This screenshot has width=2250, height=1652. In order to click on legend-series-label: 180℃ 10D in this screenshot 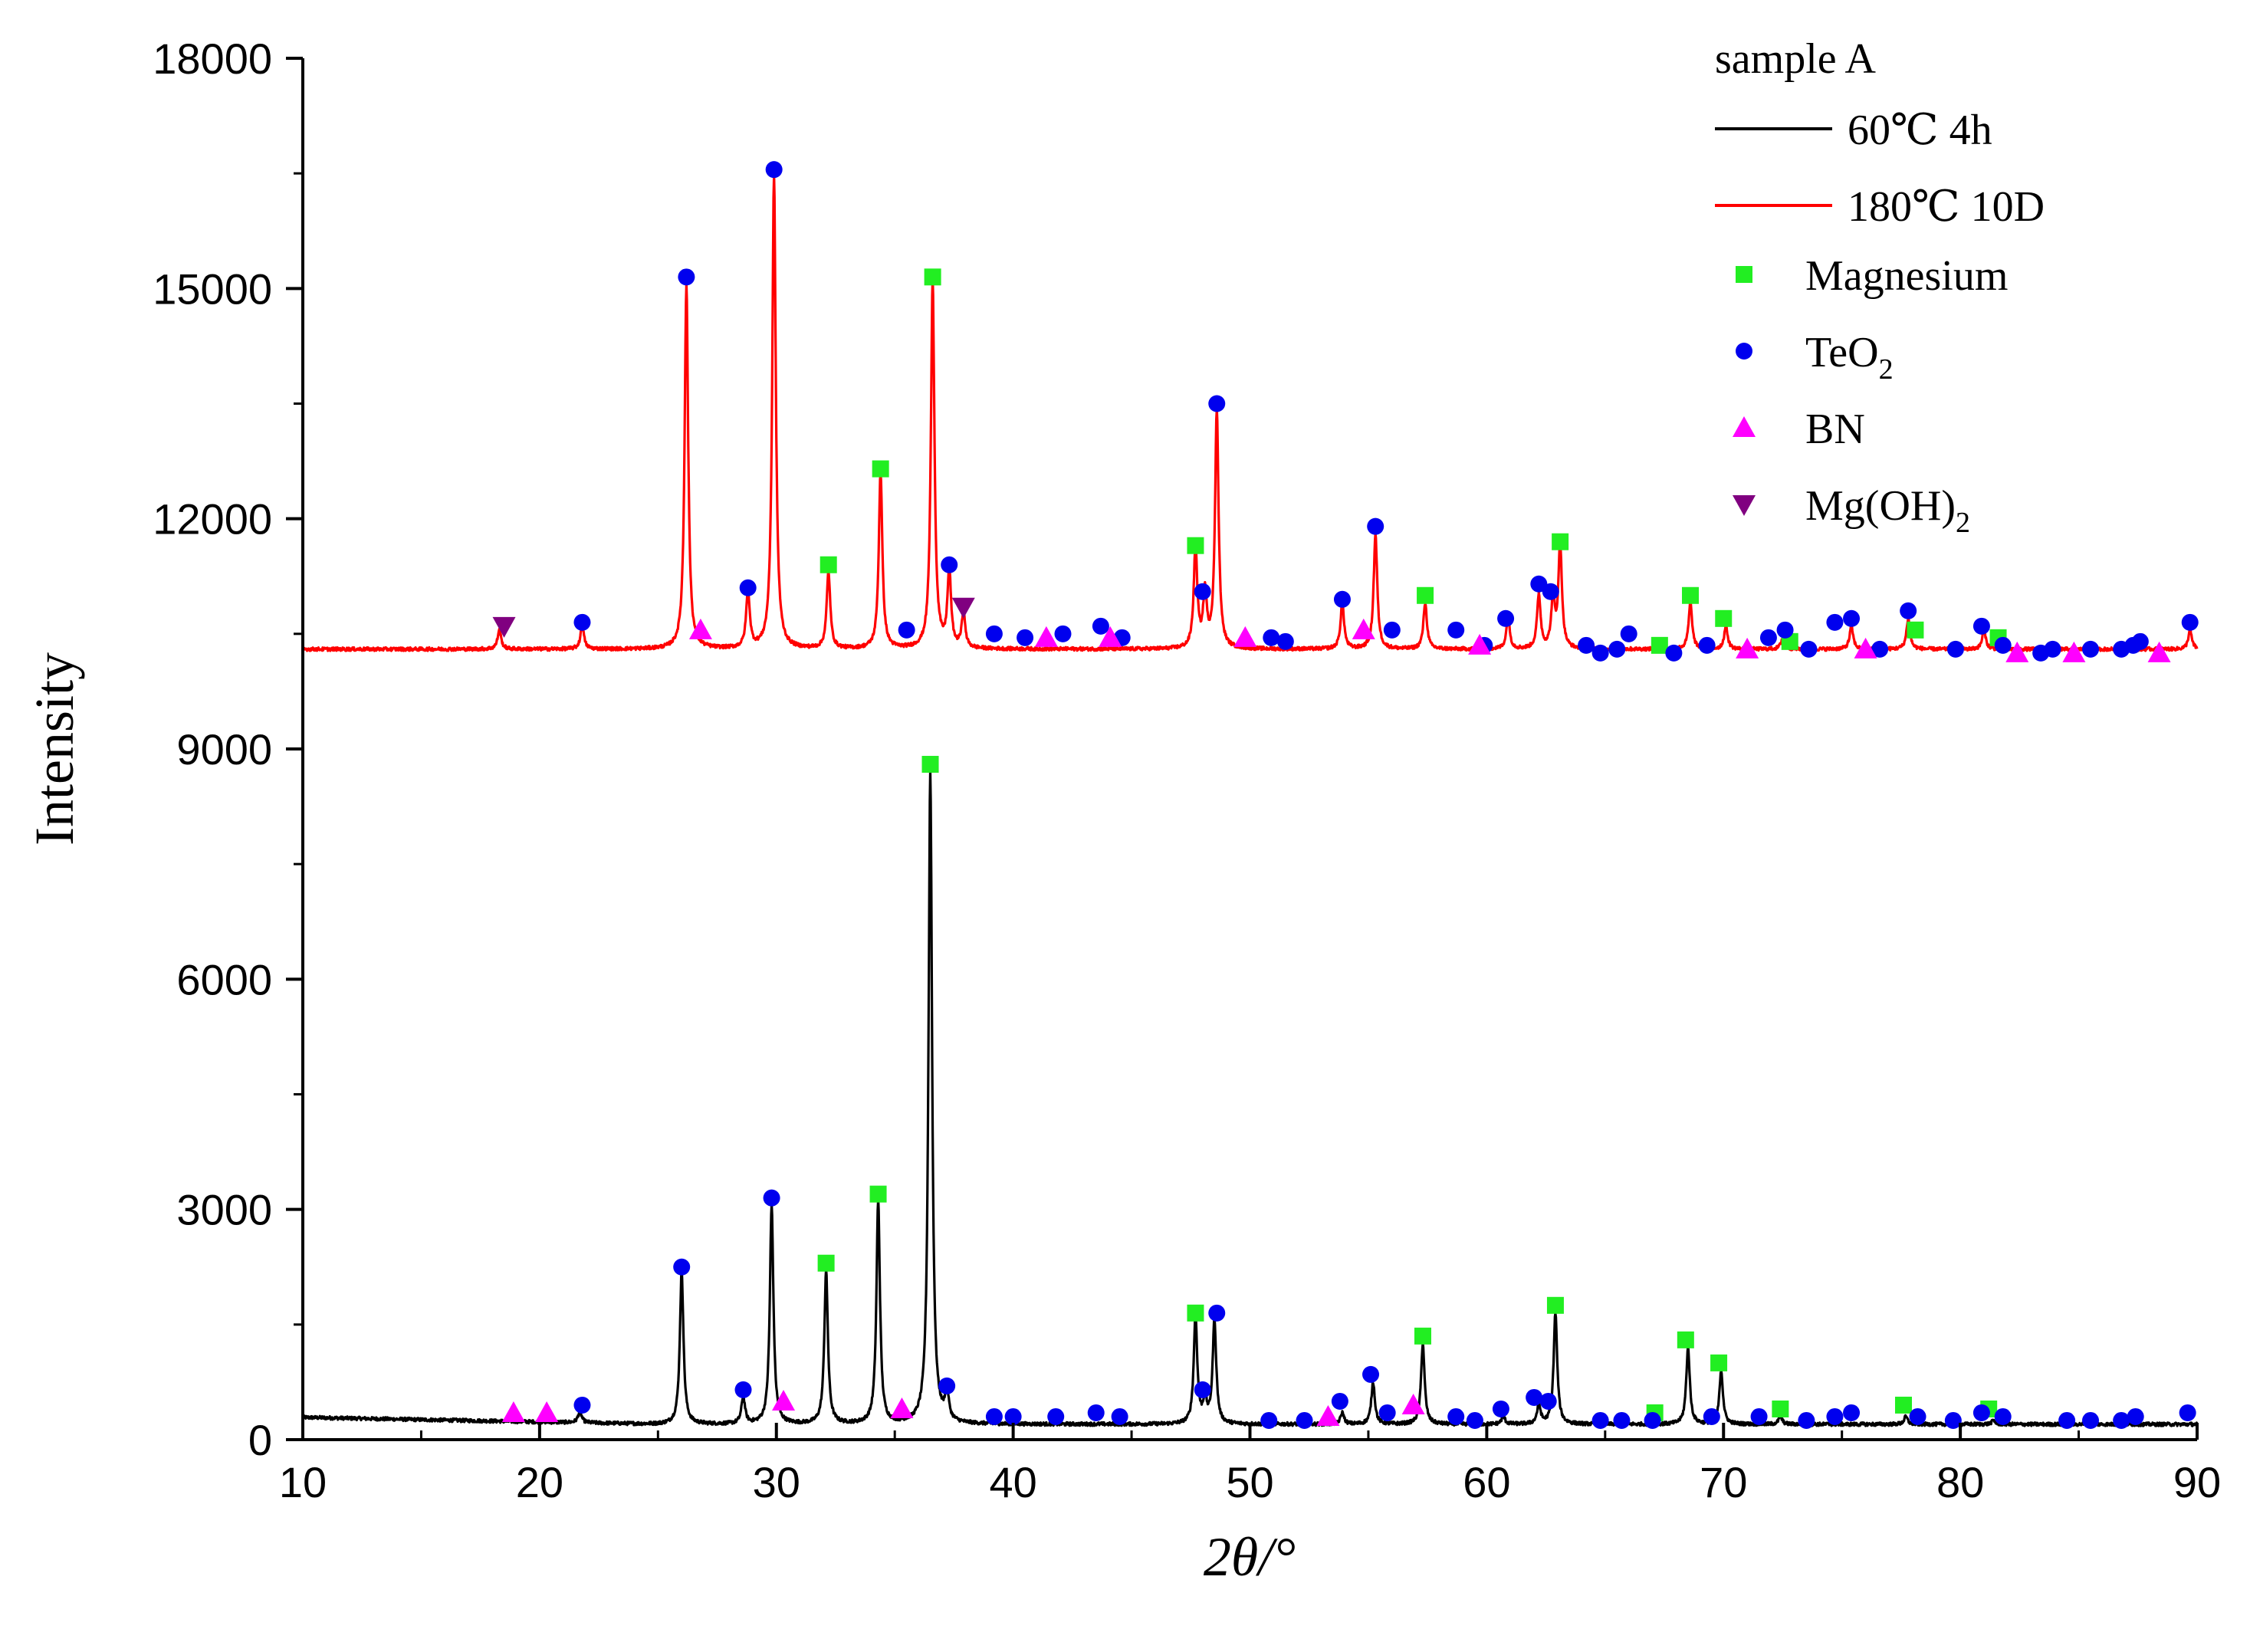, I will do `click(1946, 207)`.